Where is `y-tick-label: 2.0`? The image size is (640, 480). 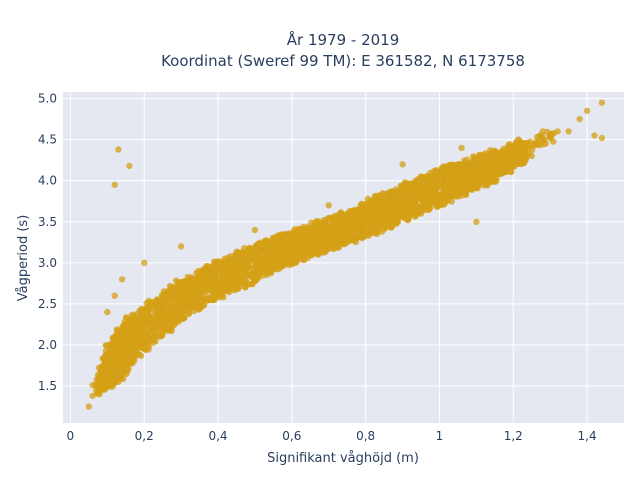
y-tick-label: 2.0 is located at coordinates (47, 345).